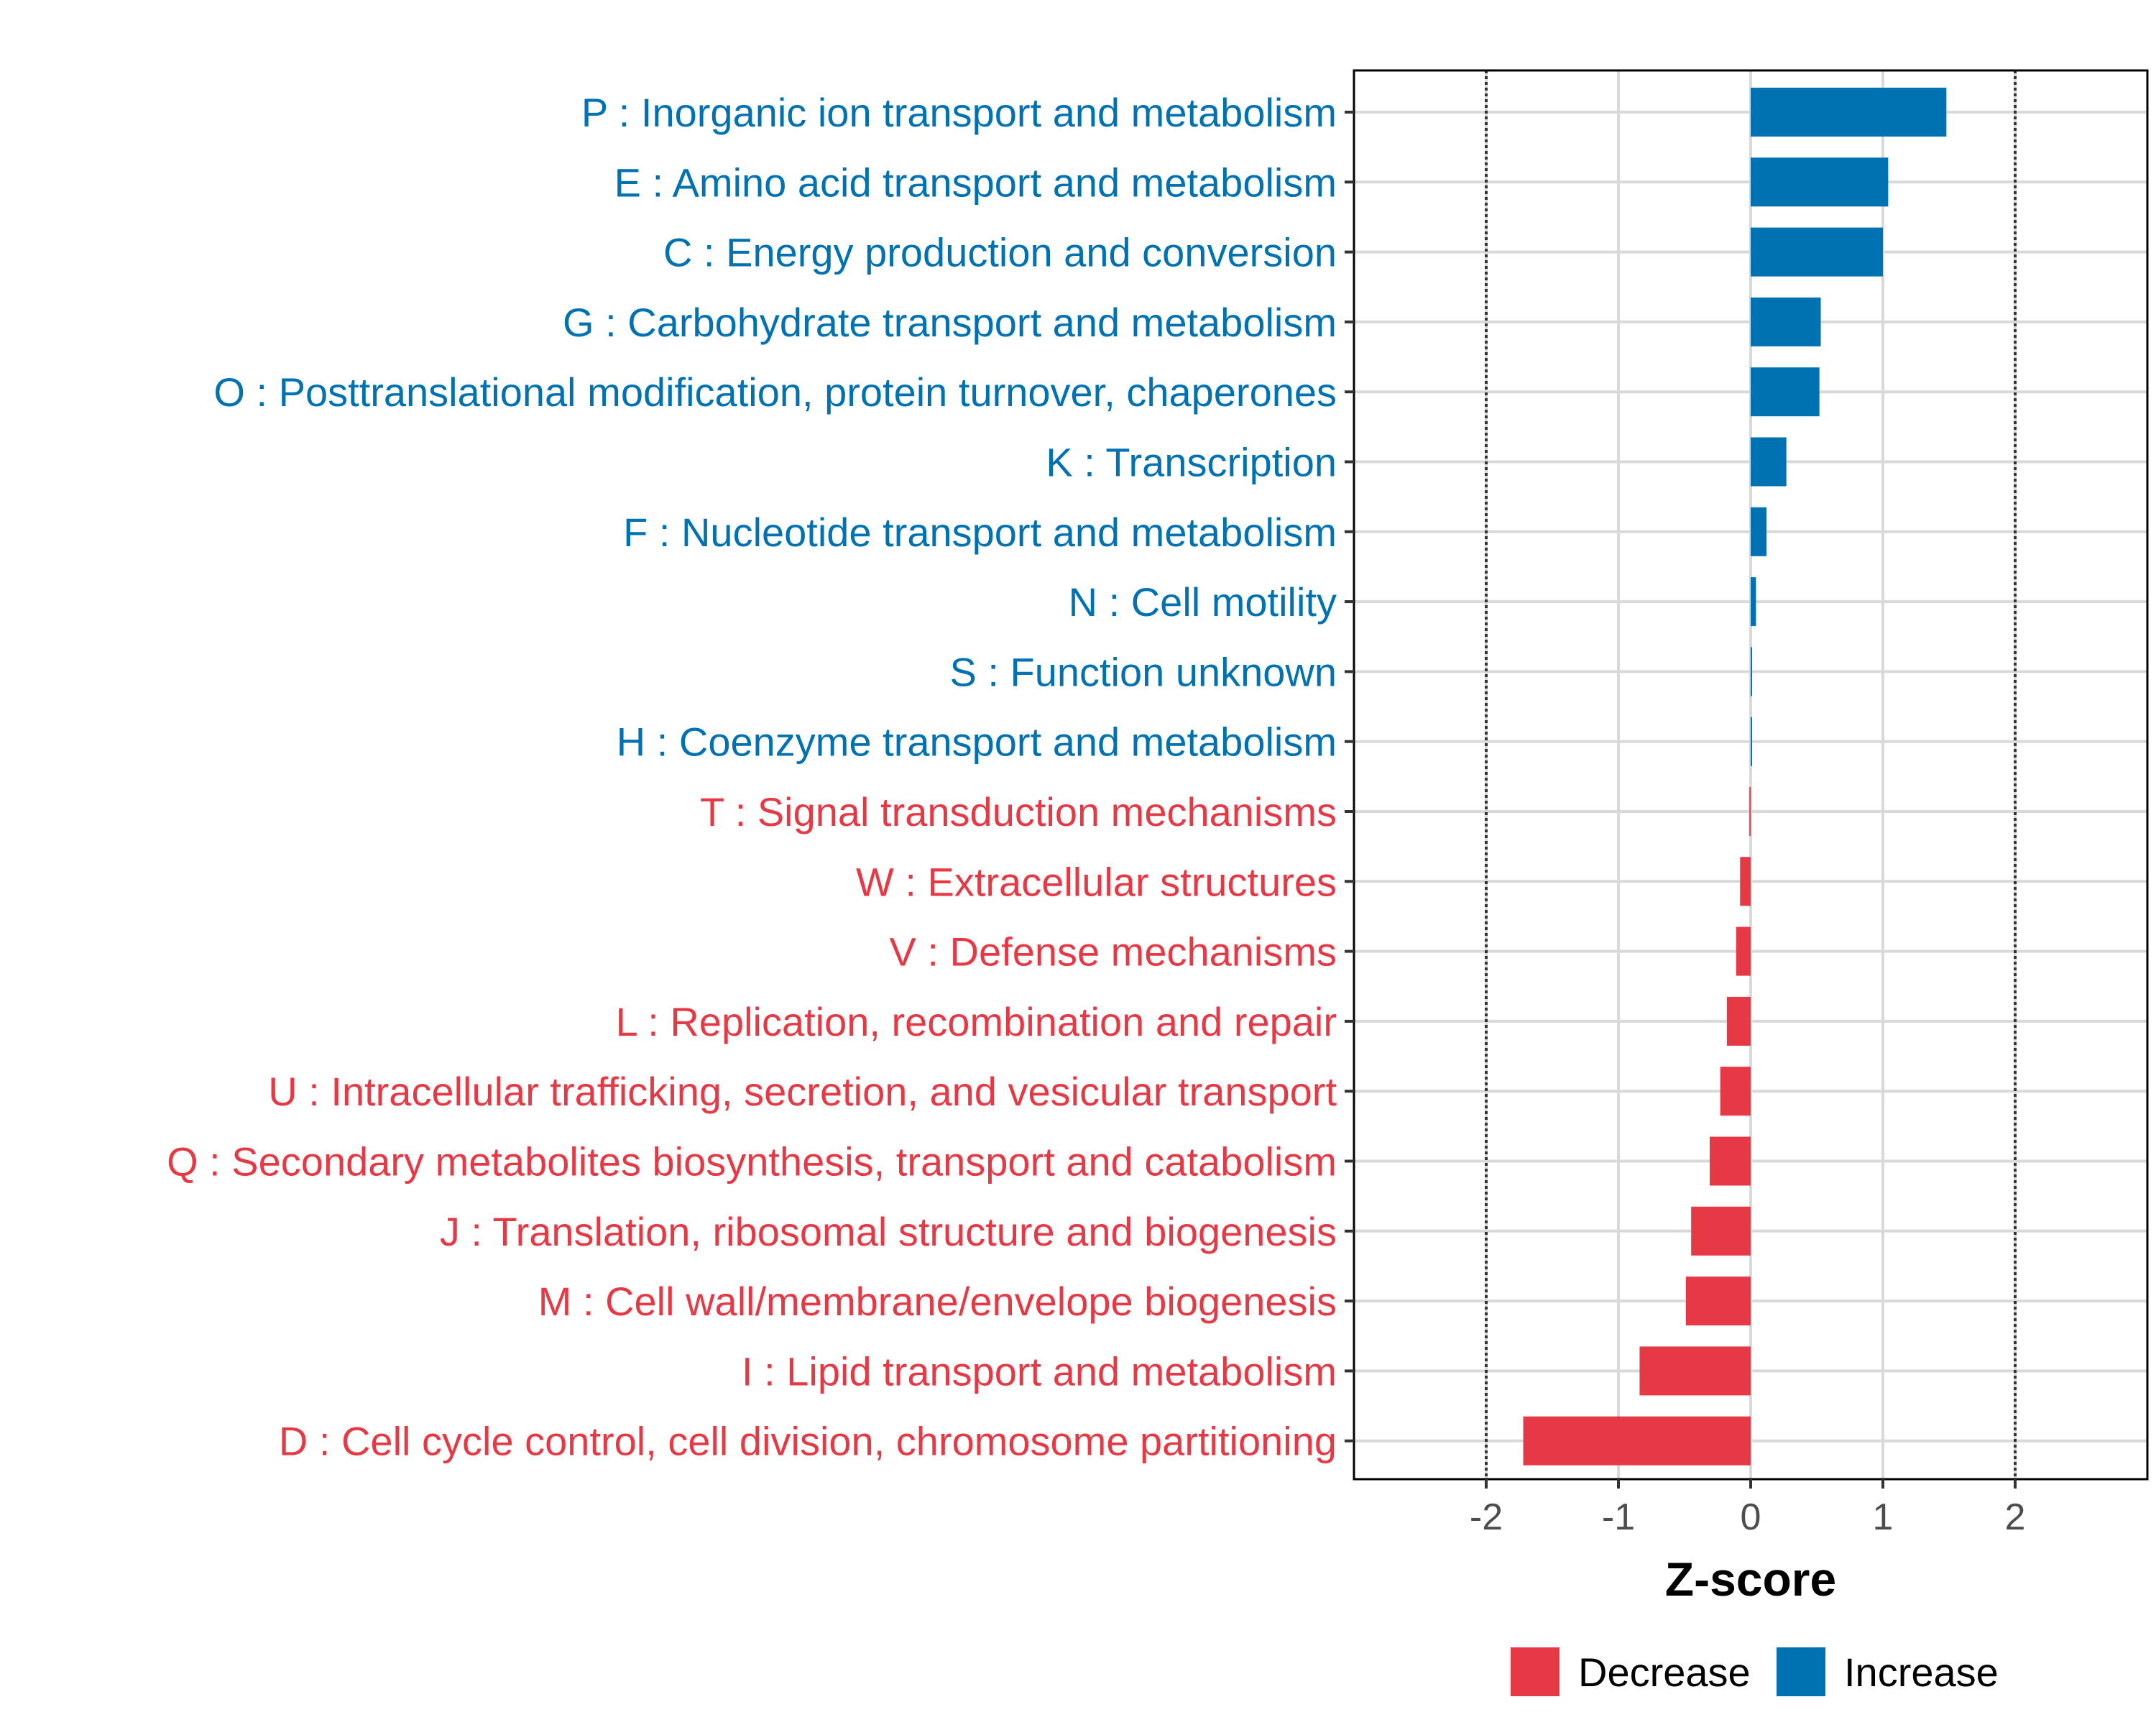 This screenshot has height=1725, width=2156. What do you see at coordinates (1113, 952) in the screenshot?
I see `category-label: V : Defense mechanisms` at bounding box center [1113, 952].